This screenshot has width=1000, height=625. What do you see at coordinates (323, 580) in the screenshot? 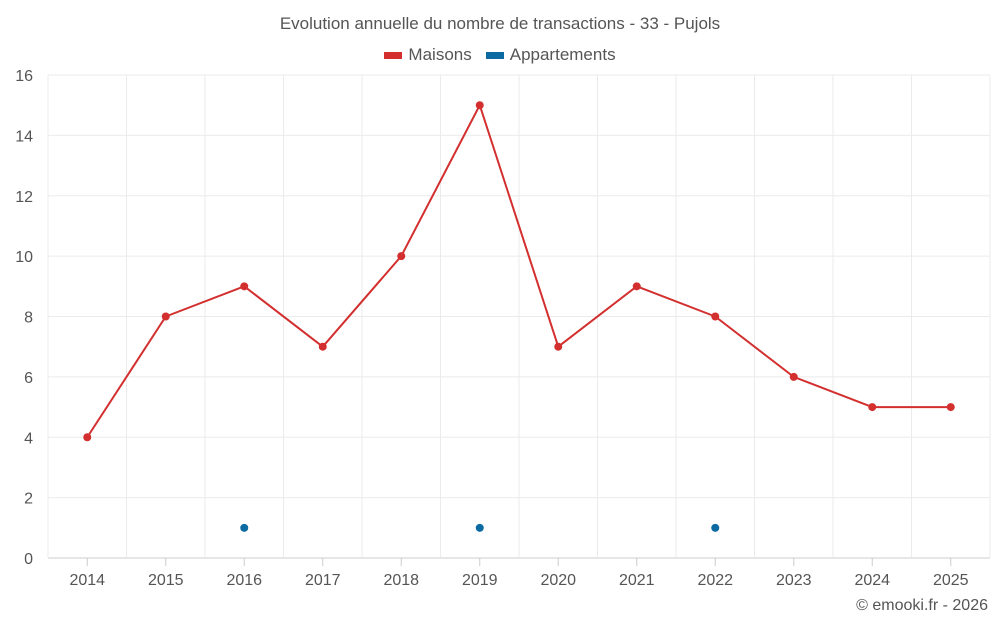
I see `x-tick-label: 2017` at bounding box center [323, 580].